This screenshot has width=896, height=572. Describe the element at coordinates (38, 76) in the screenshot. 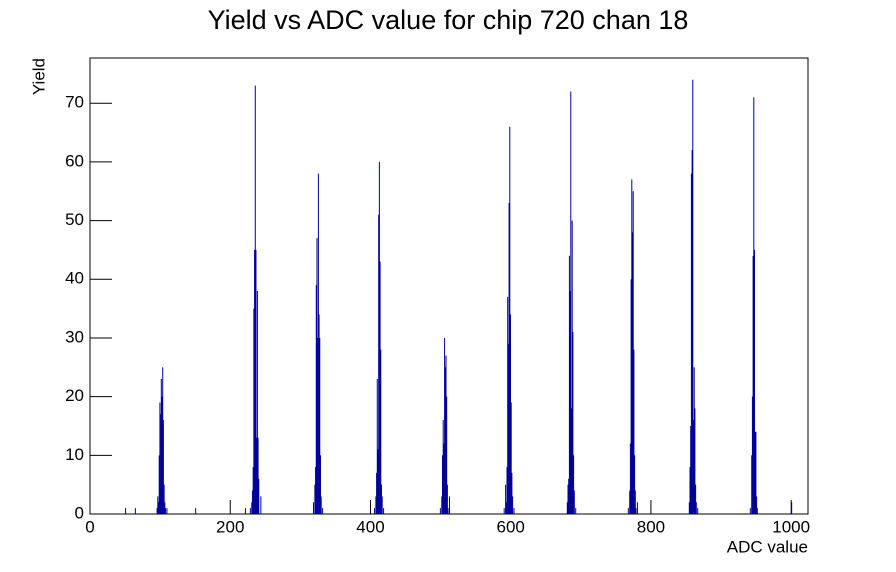

I see `y-axis-label: Yield` at that location.